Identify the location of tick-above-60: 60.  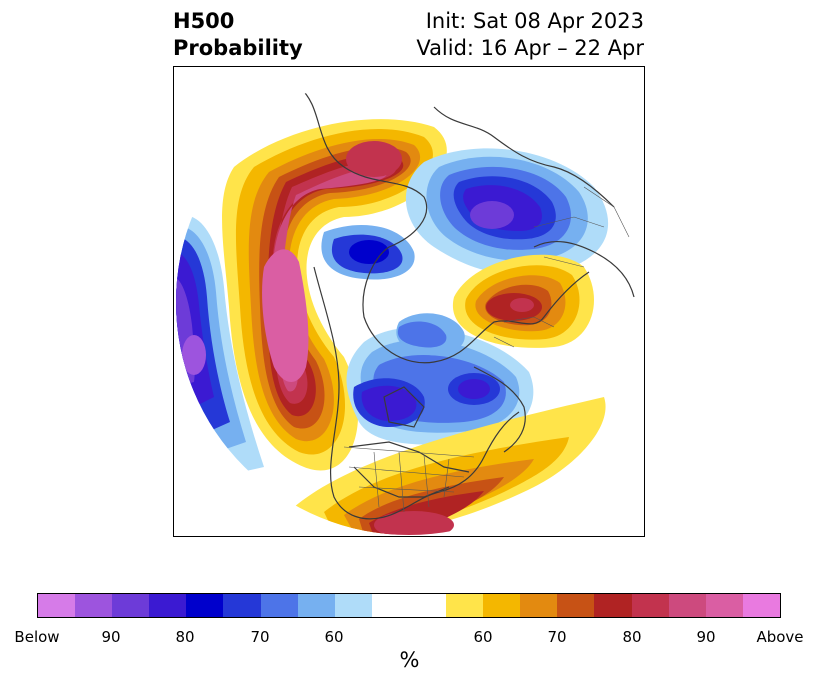
(483, 637).